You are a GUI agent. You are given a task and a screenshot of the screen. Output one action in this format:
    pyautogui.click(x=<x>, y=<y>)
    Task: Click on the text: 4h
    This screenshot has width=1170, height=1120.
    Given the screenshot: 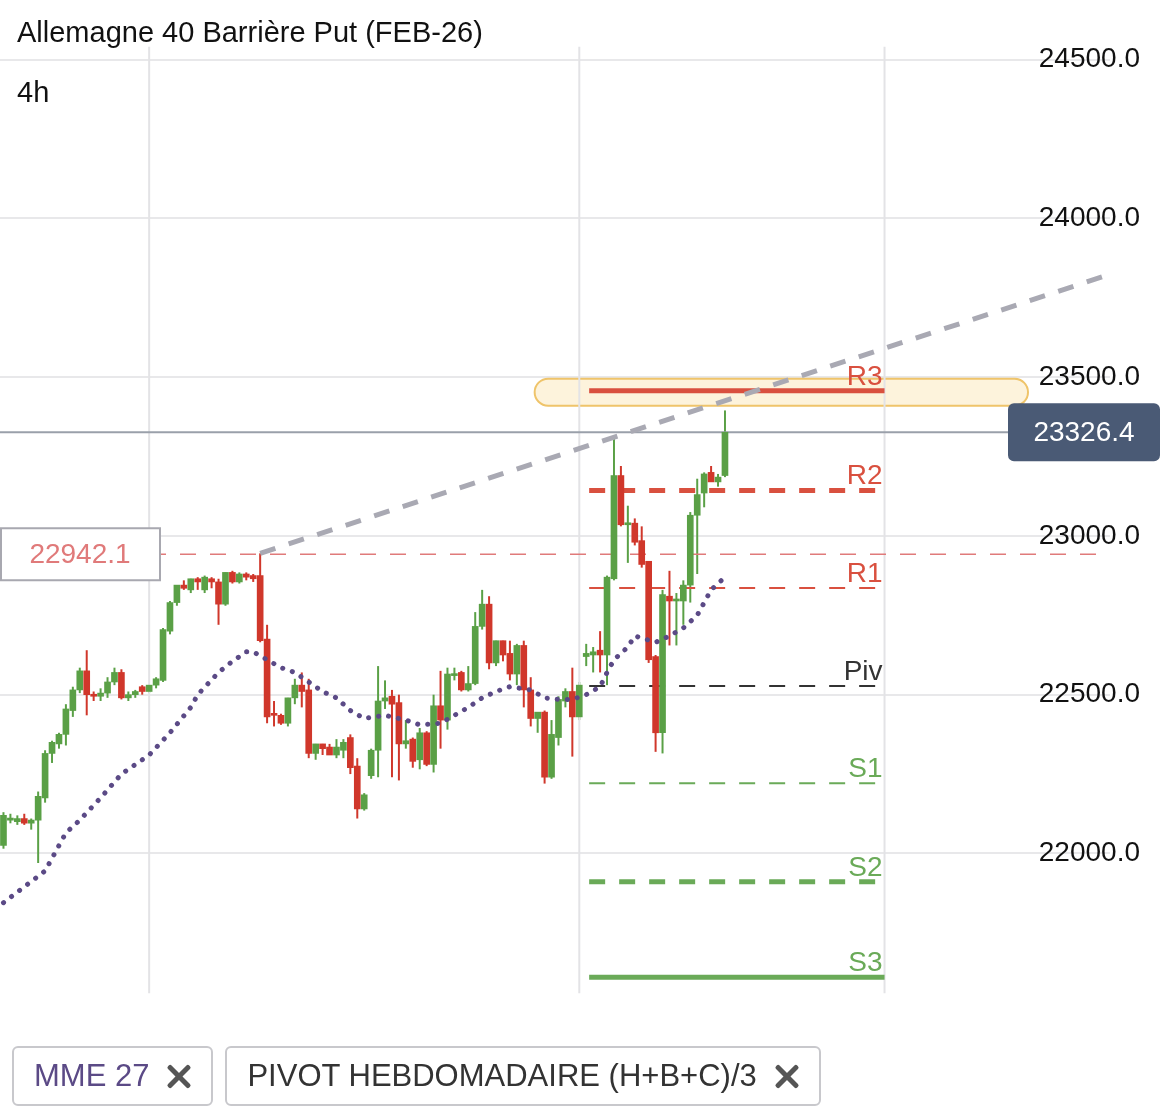 What is the action you would take?
    pyautogui.click(x=33, y=92)
    